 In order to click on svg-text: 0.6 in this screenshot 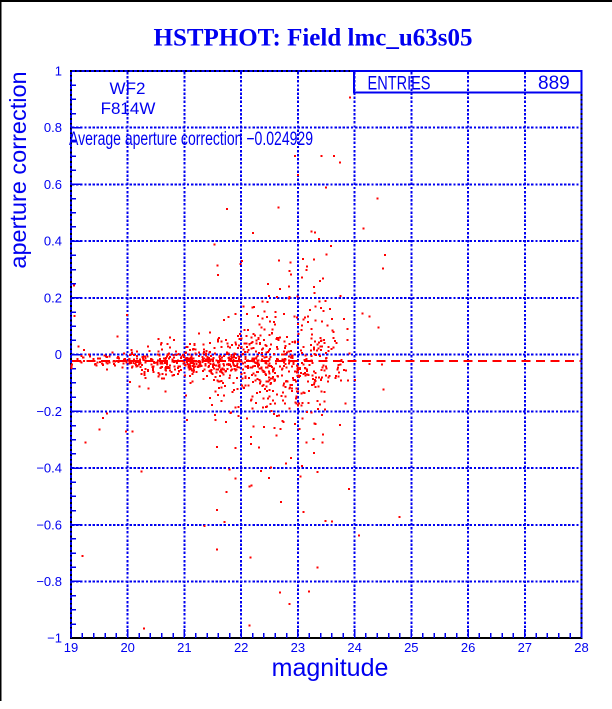, I will do `click(53, 184)`.